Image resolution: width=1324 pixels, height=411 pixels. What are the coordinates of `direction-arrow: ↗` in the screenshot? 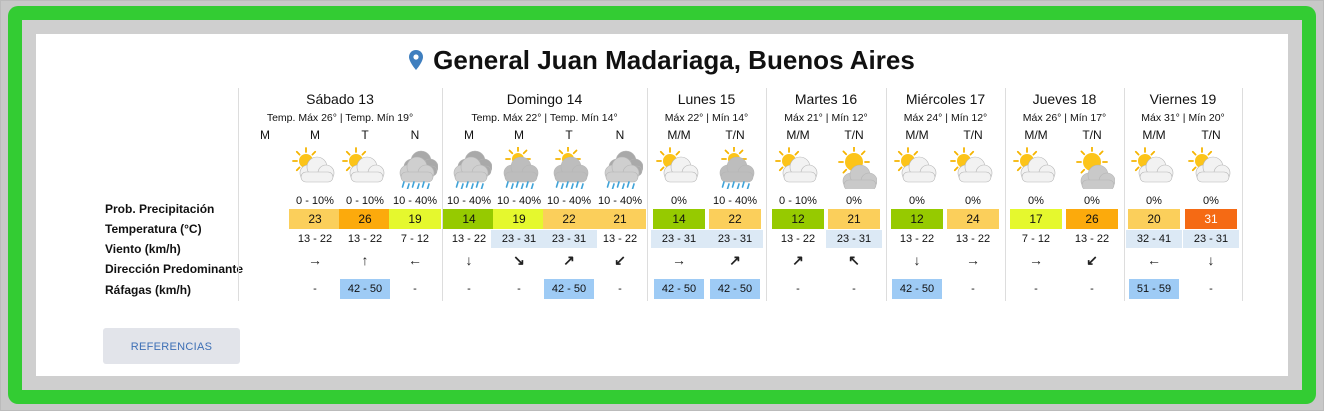 It's located at (798, 260).